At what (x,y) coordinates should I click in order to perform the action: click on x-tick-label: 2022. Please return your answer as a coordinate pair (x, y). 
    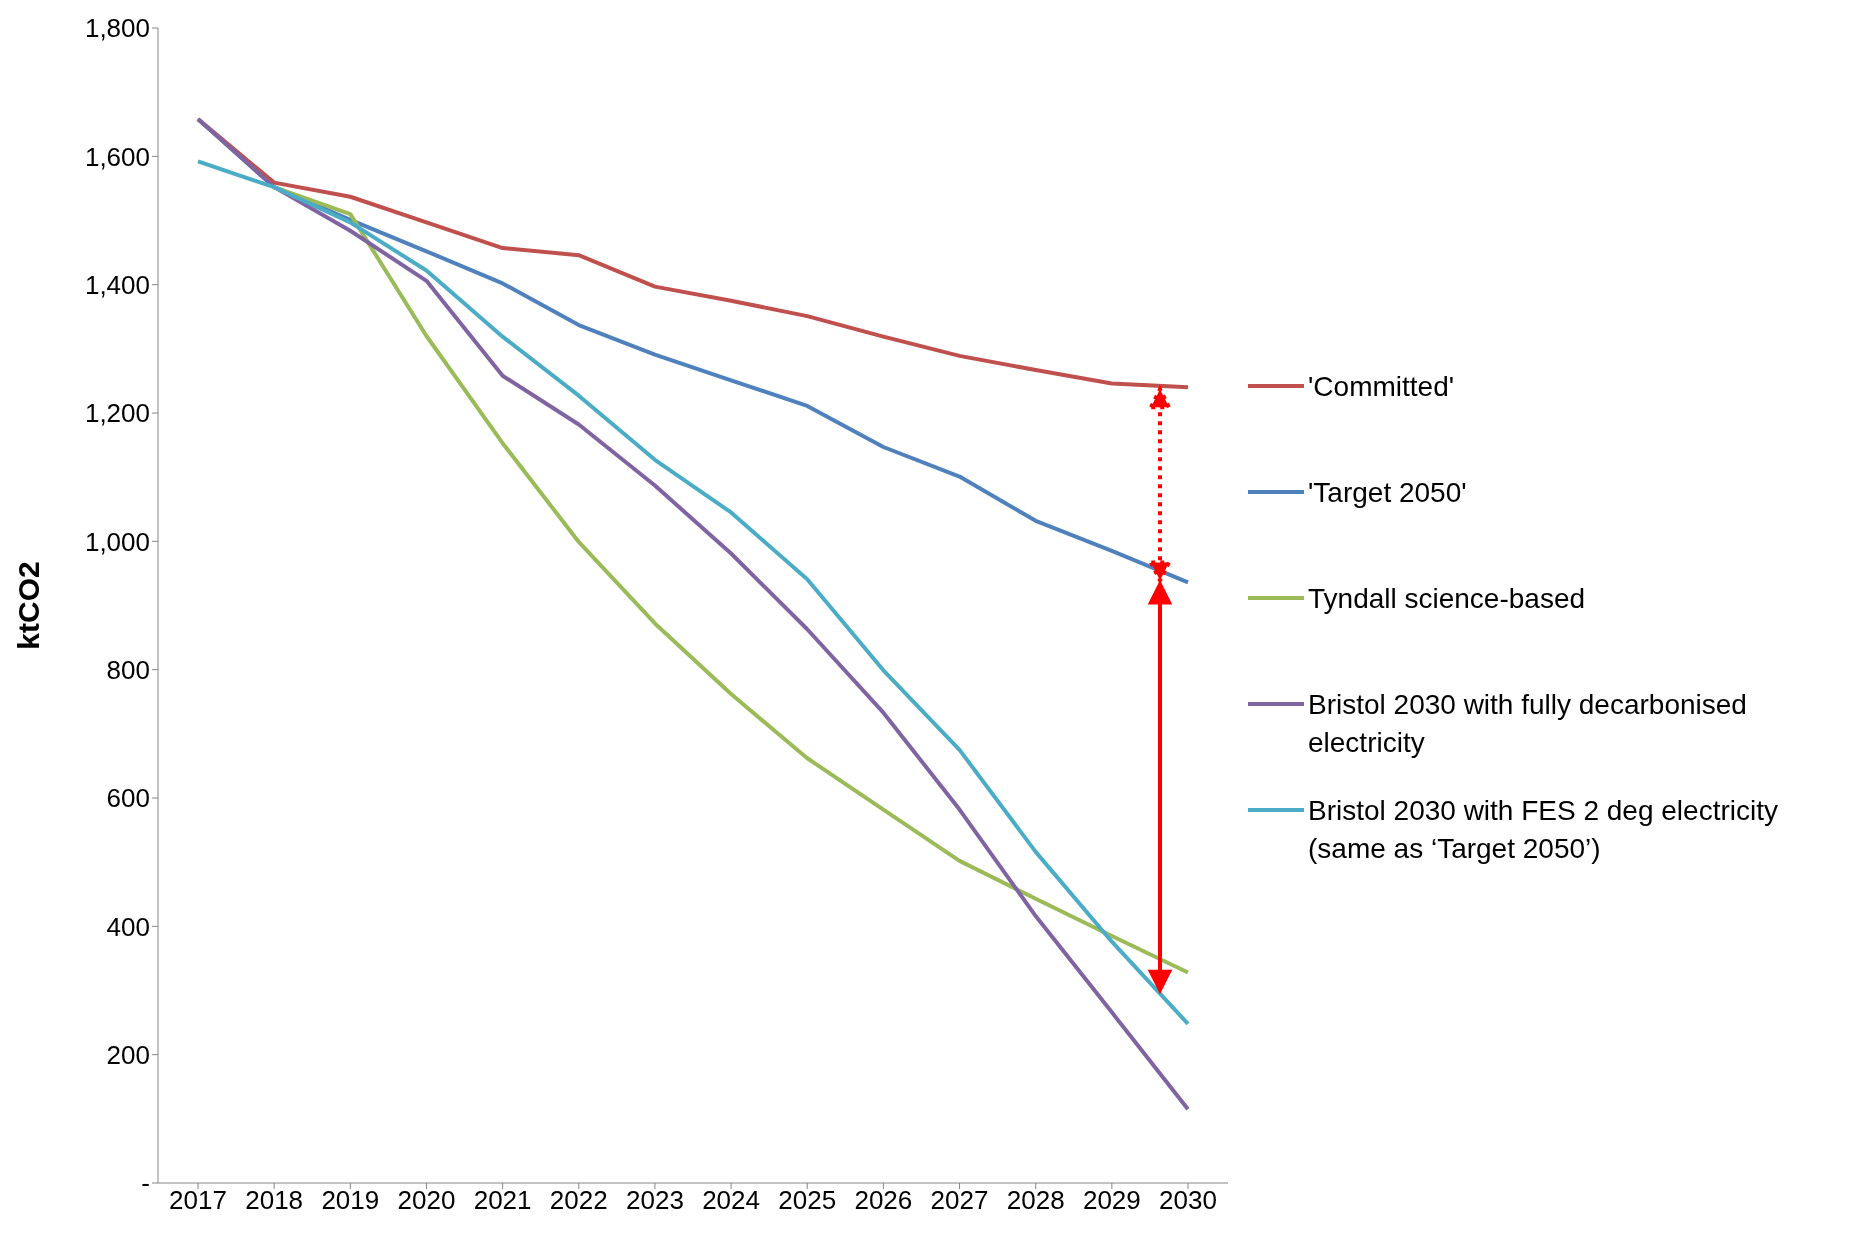
    Looking at the image, I should click on (578, 1200).